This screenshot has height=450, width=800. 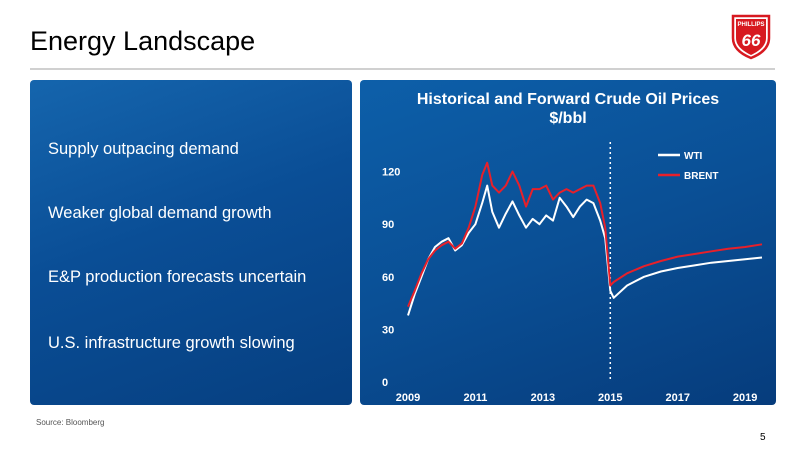 I want to click on x-tick-label: 2009, so click(x=408, y=398).